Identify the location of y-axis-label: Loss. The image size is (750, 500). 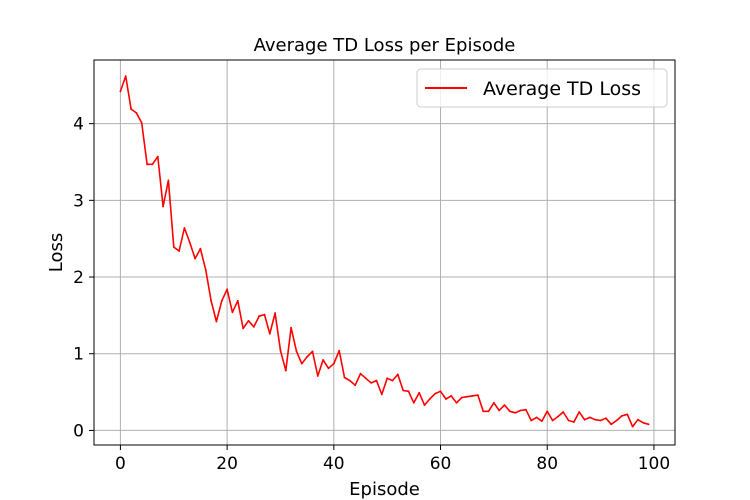
(56, 252).